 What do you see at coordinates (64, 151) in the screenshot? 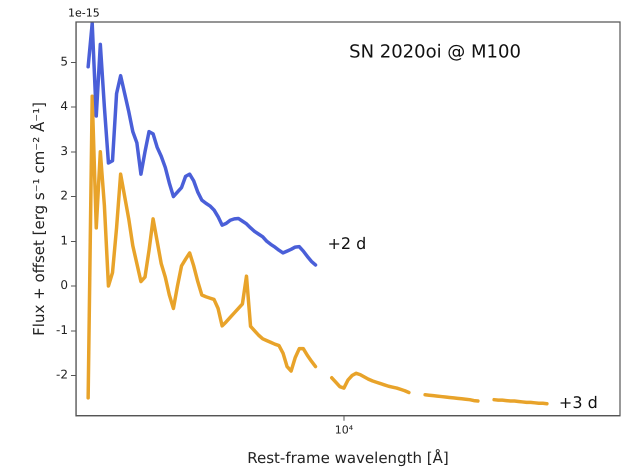
I see `y-tick-label: 3` at bounding box center [64, 151].